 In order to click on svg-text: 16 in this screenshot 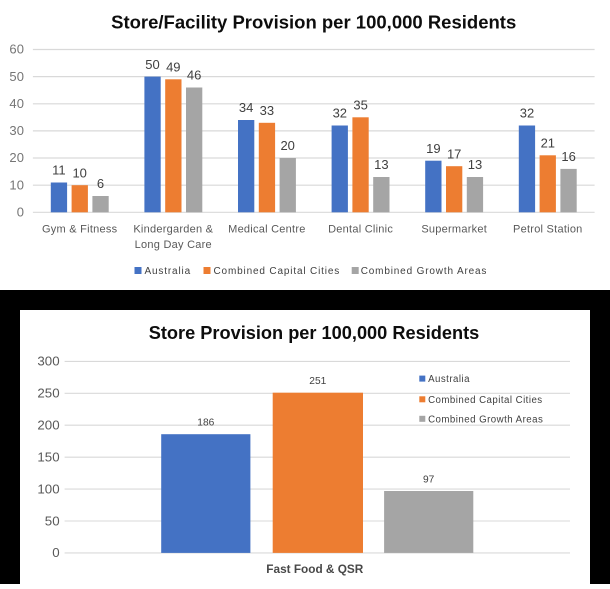, I will do `click(568, 156)`.